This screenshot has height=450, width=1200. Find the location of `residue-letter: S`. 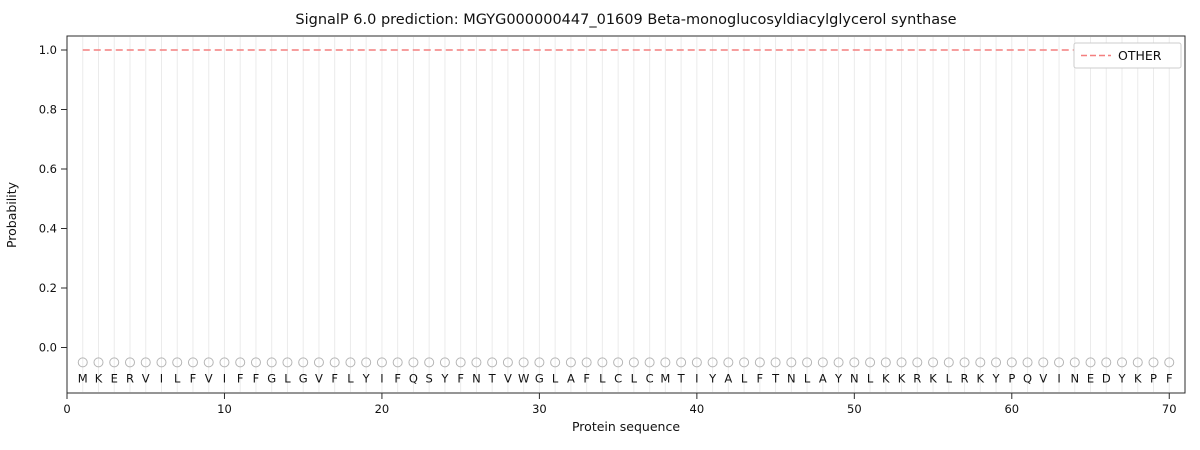

residue-letter: S is located at coordinates (429, 379).